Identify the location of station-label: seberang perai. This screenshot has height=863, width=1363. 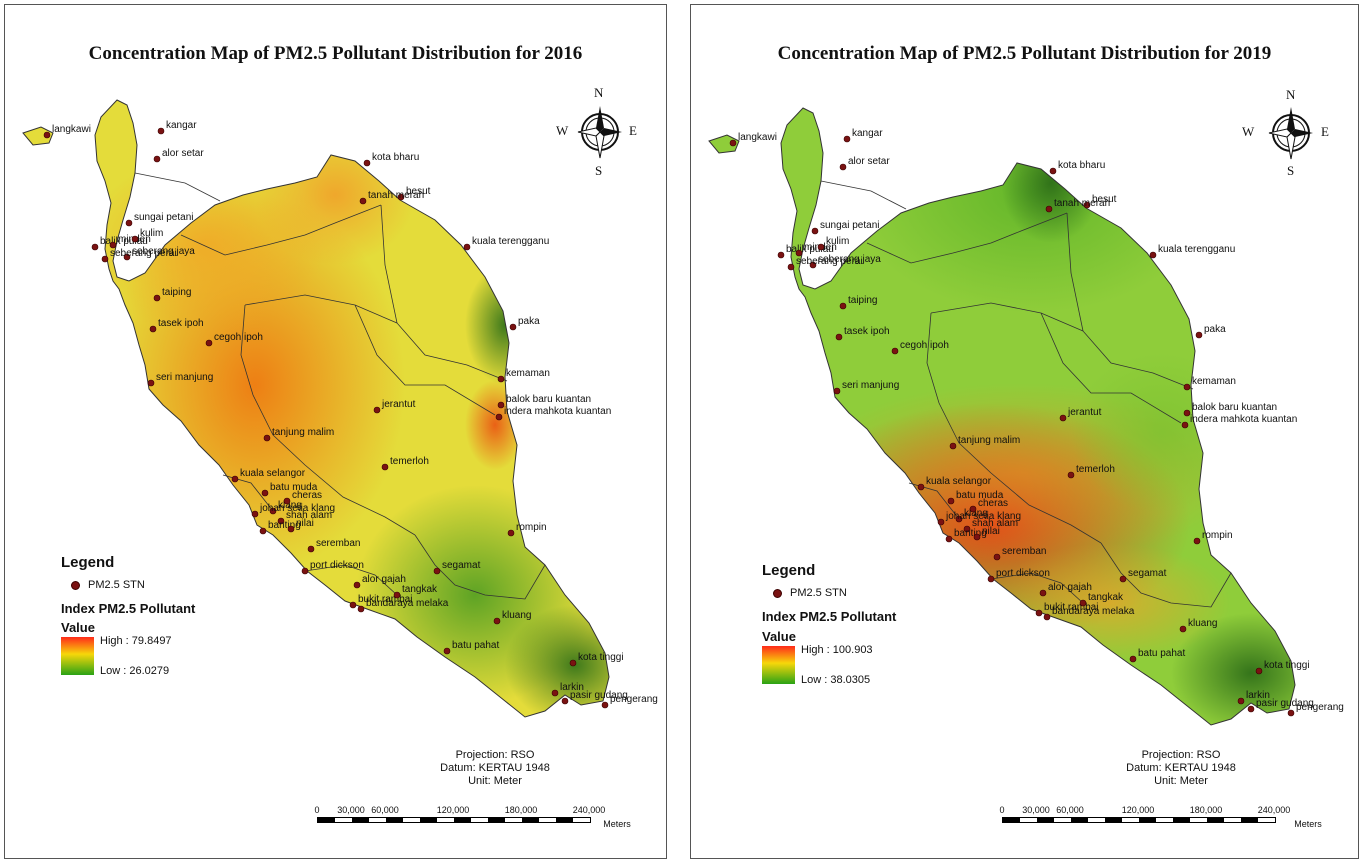
(143, 253).